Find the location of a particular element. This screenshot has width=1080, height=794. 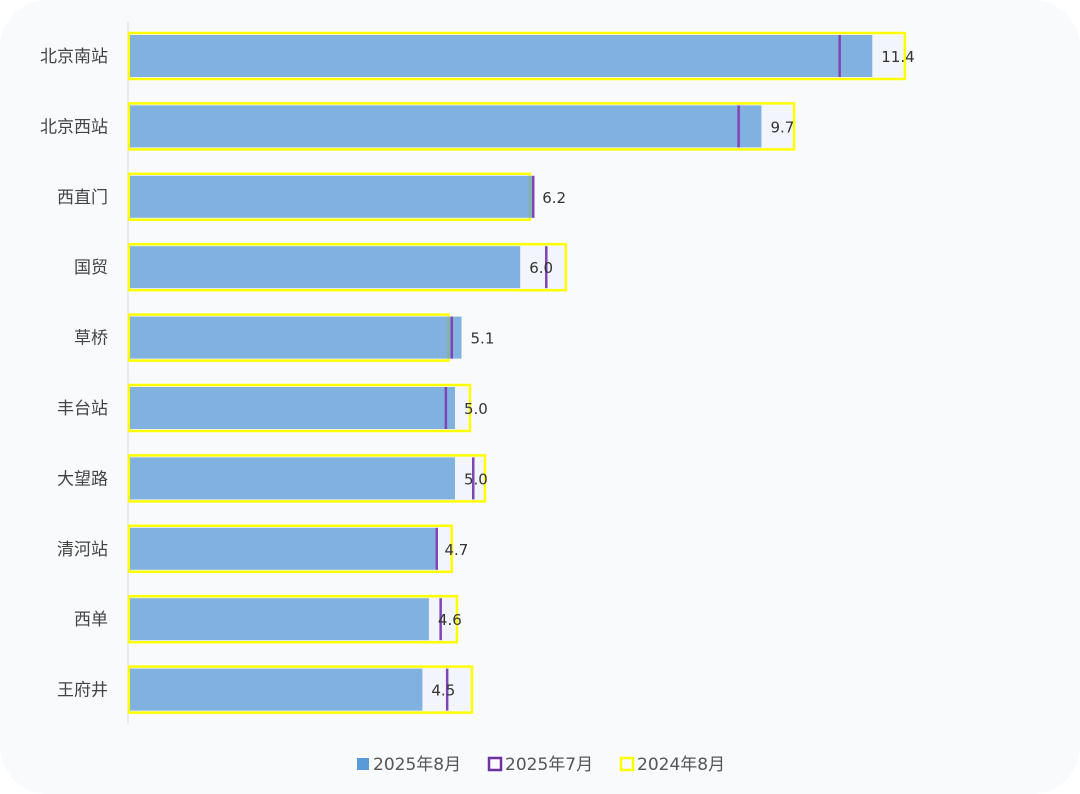

category-label: 国贸 is located at coordinates (91, 268).